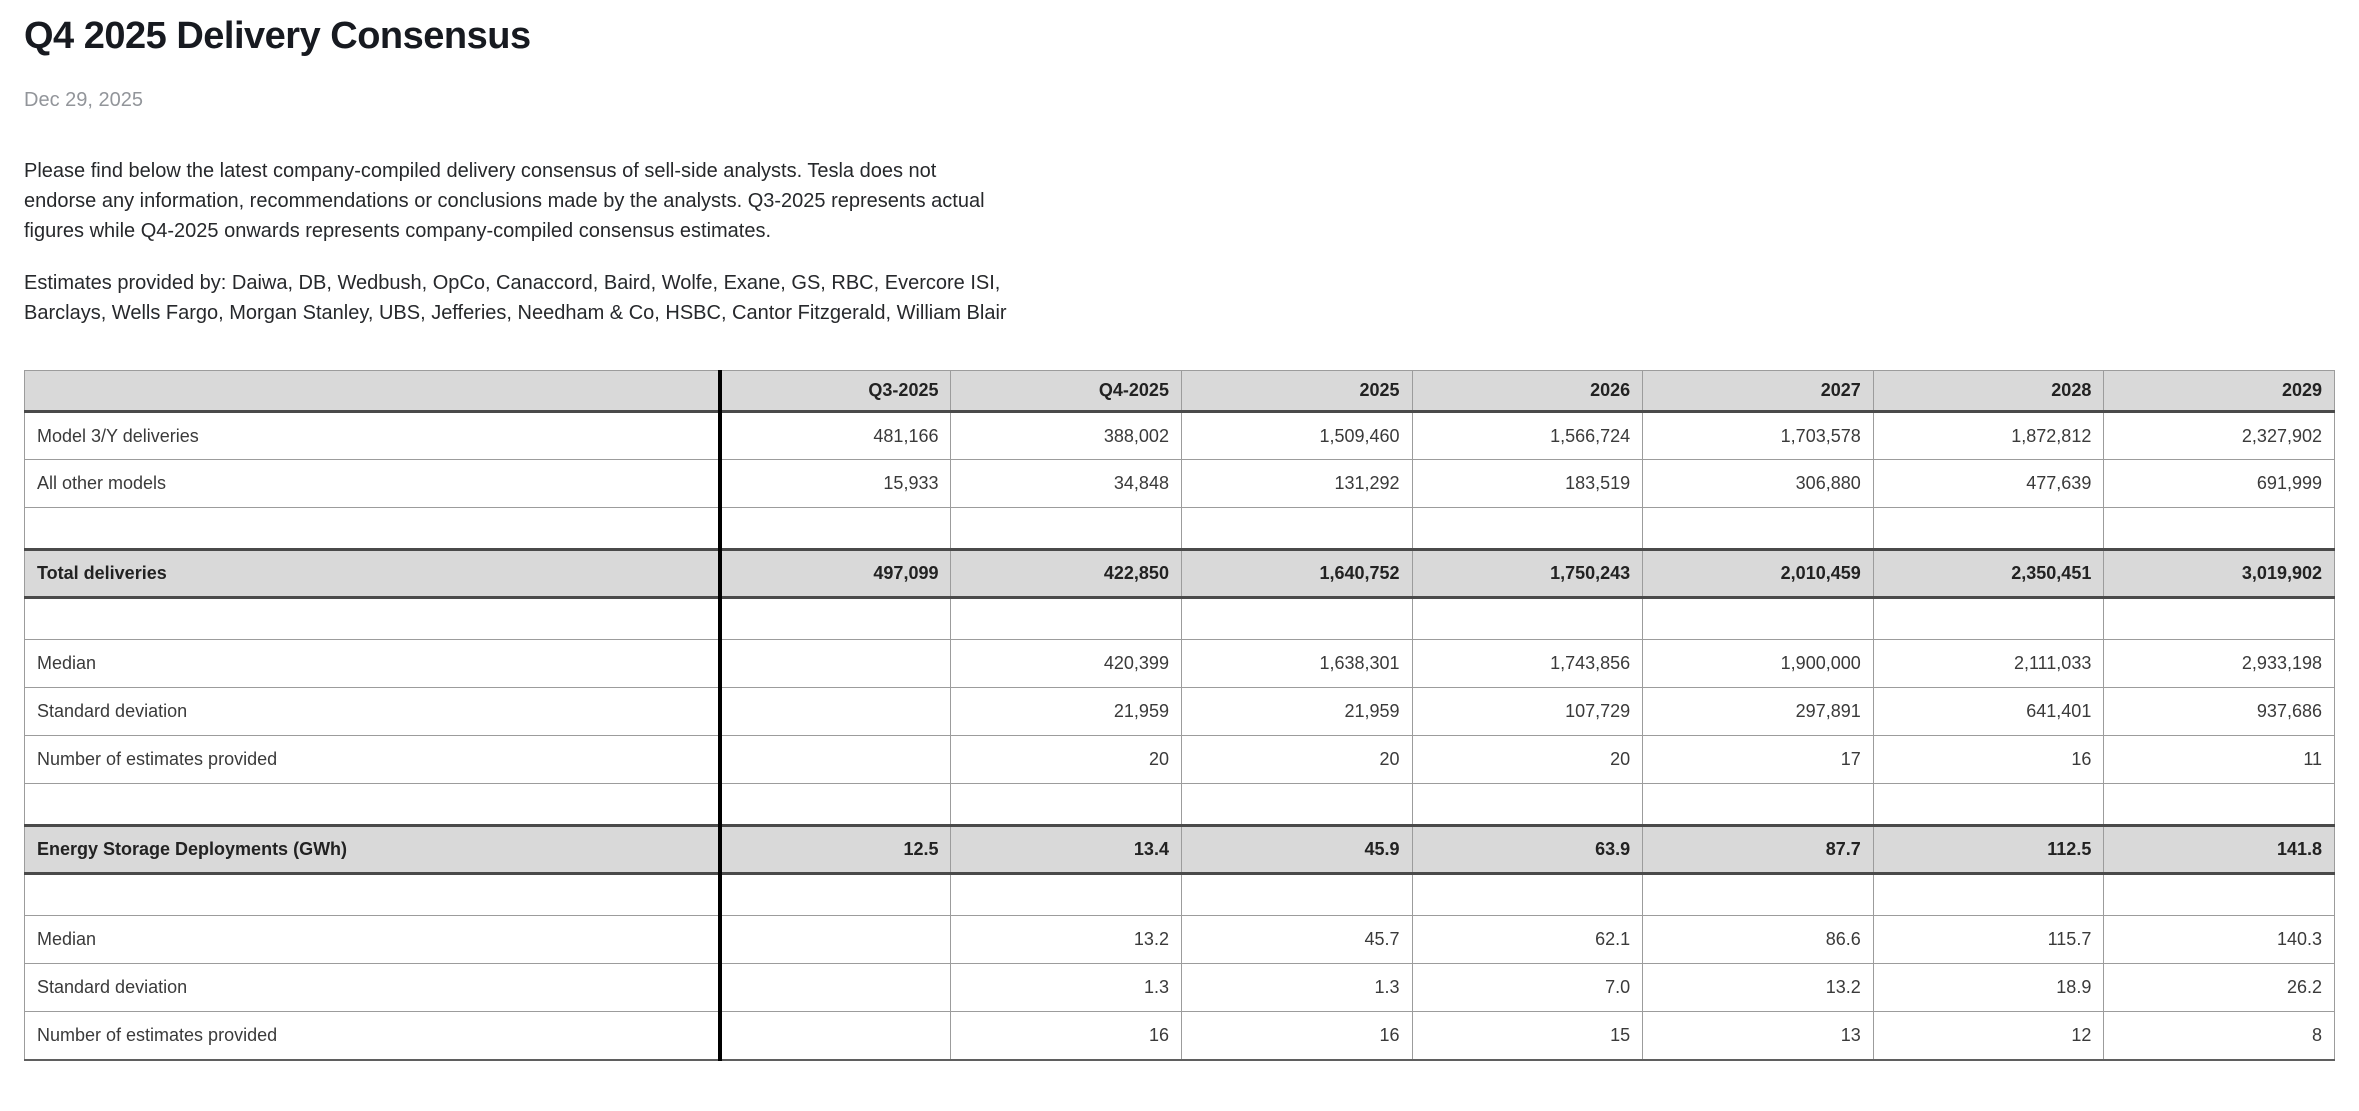 This screenshot has width=2359, height=1111. What do you see at coordinates (1758, 1036) in the screenshot?
I see `value-cell: 13` at bounding box center [1758, 1036].